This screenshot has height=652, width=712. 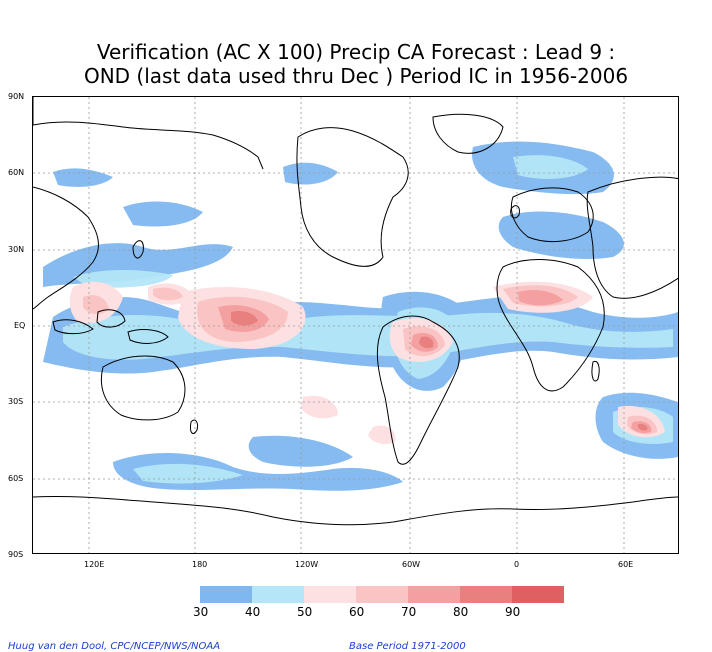 I want to click on coast-north-america, so click(x=352, y=197).